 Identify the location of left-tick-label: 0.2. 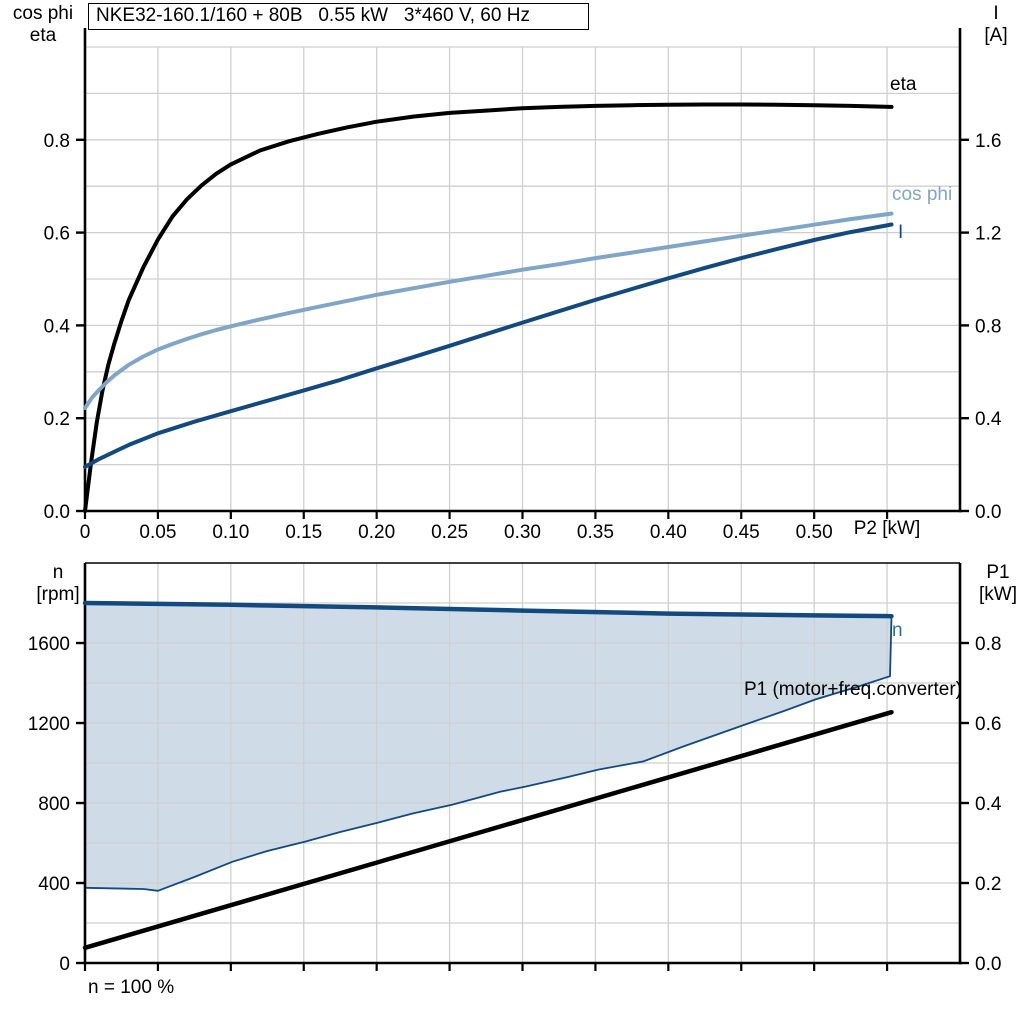
(57, 419).